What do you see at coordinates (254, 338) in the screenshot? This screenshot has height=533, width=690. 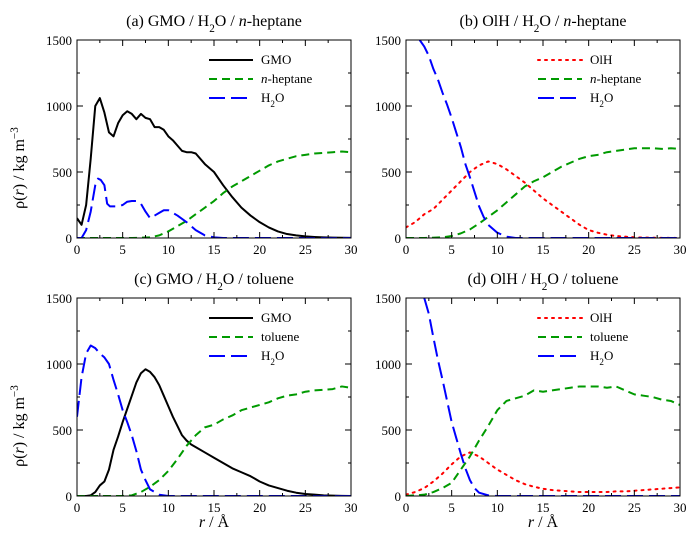 I see `legend: GMO toluene H2O` at bounding box center [254, 338].